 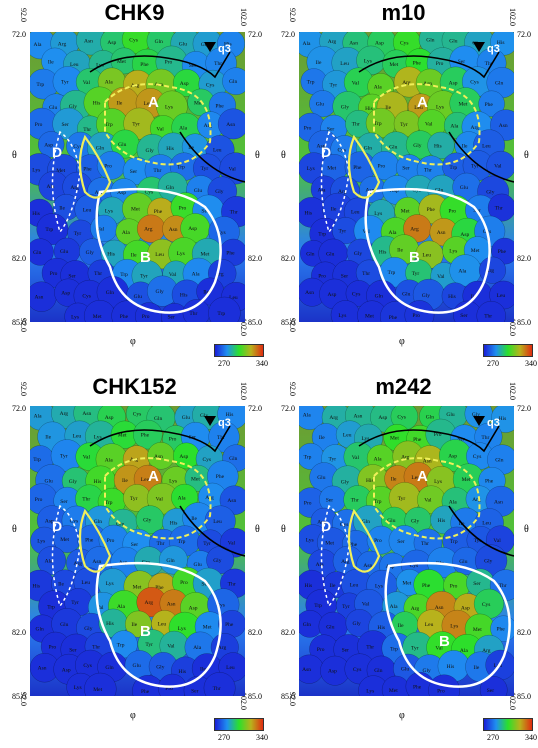 I want to click on boundary-line-right, so click(x=212, y=531).